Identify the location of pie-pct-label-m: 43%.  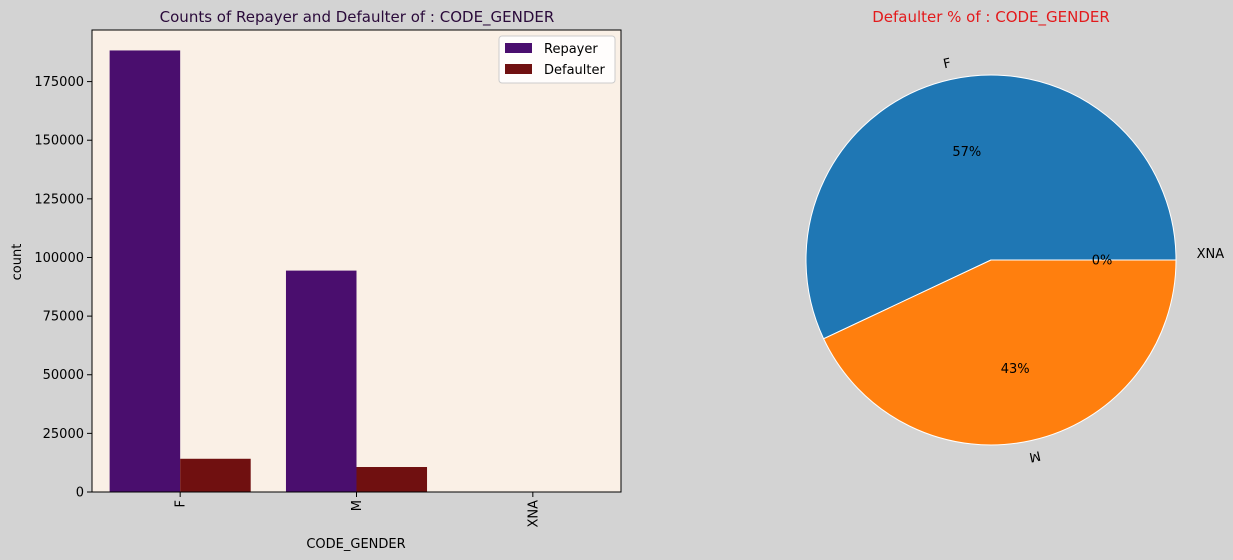
(1015, 369).